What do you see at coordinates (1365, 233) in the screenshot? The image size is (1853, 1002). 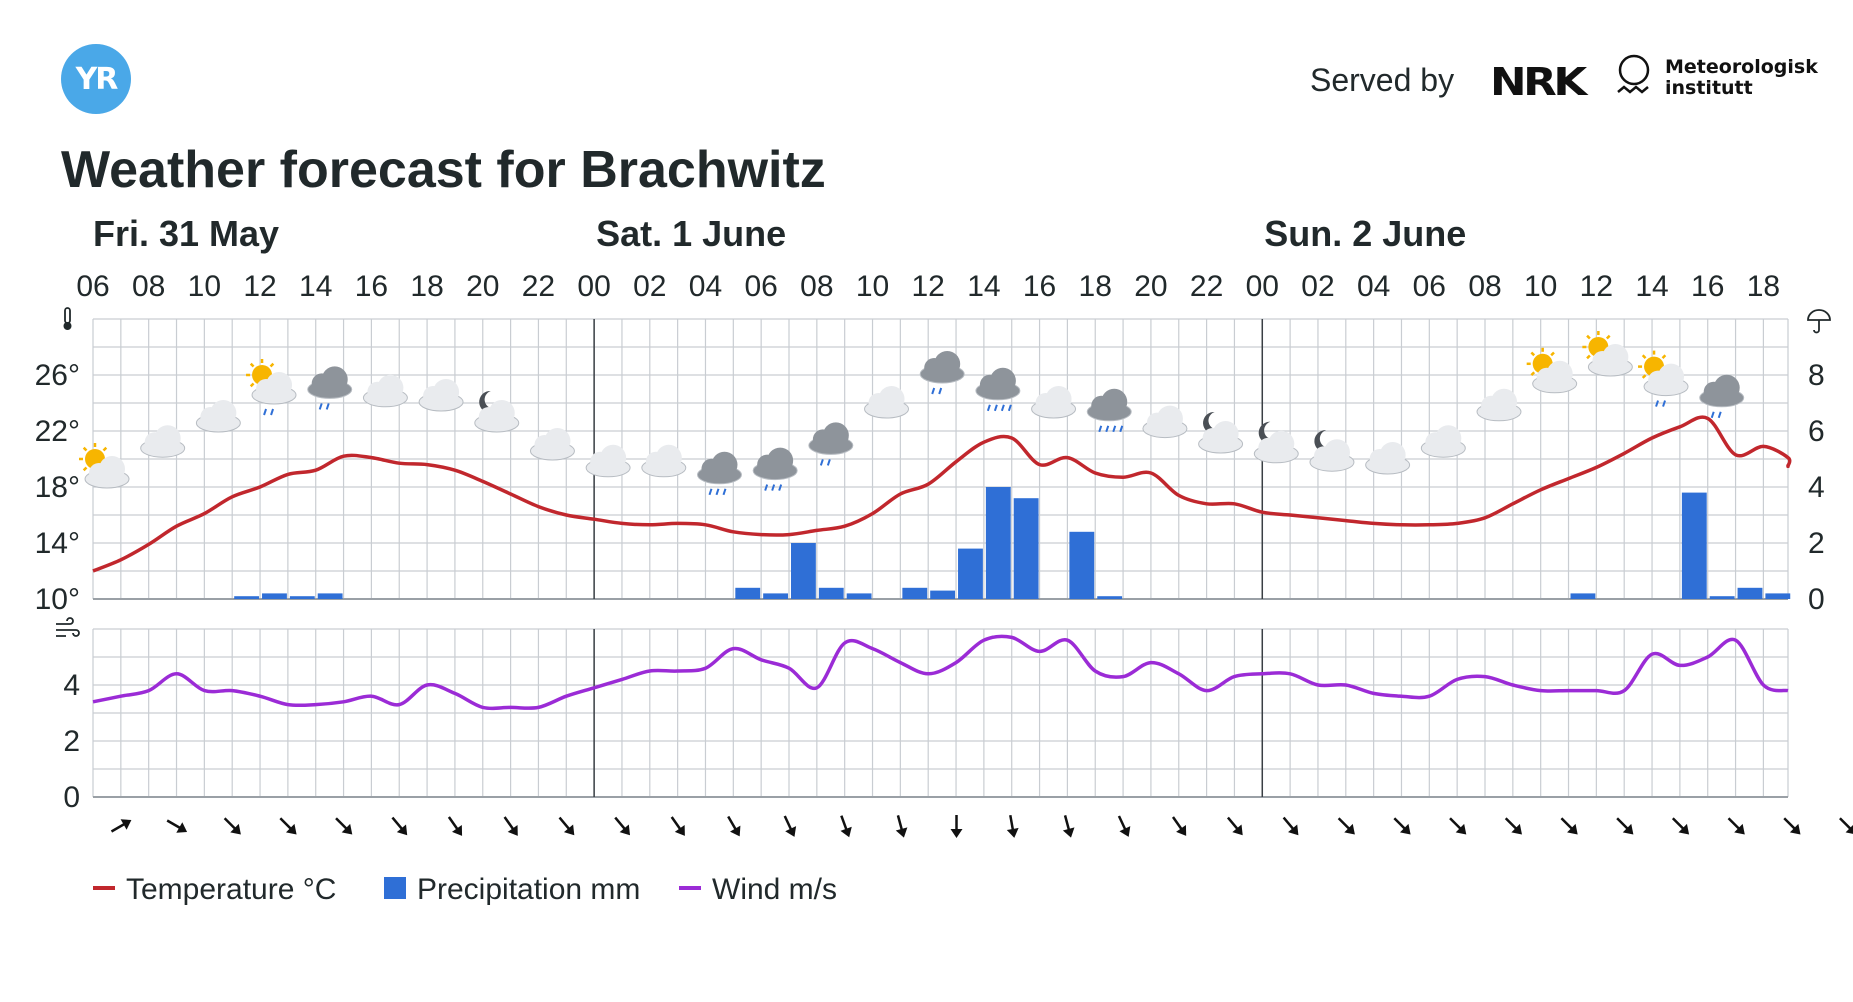 I see `day-label: Sun. 2 June` at bounding box center [1365, 233].